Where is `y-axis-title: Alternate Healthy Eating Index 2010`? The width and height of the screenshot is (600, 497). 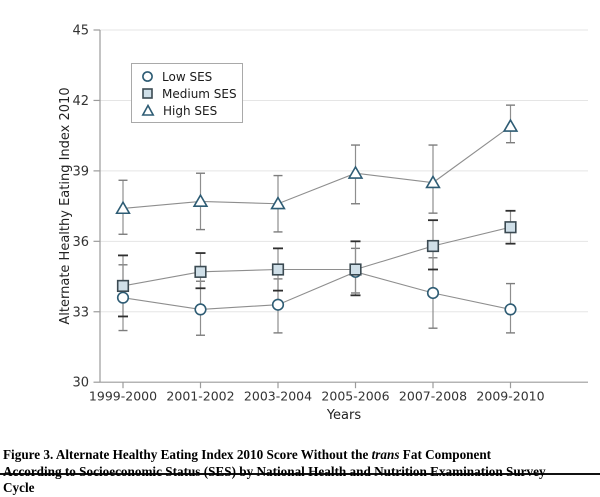
y-axis-title: Alternate Healthy Eating Index 2010 is located at coordinates (65, 205).